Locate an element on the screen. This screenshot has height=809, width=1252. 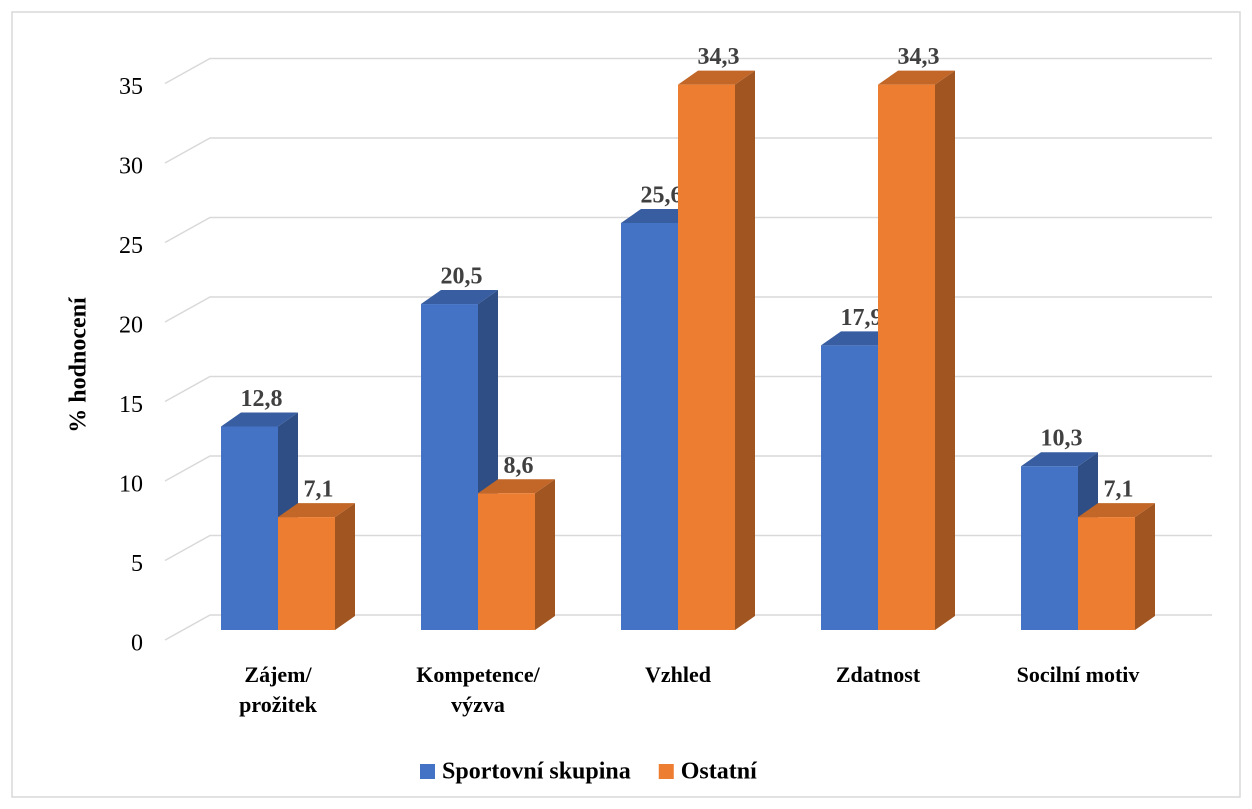
y-axis-label: % hodnocení is located at coordinates (79, 365).